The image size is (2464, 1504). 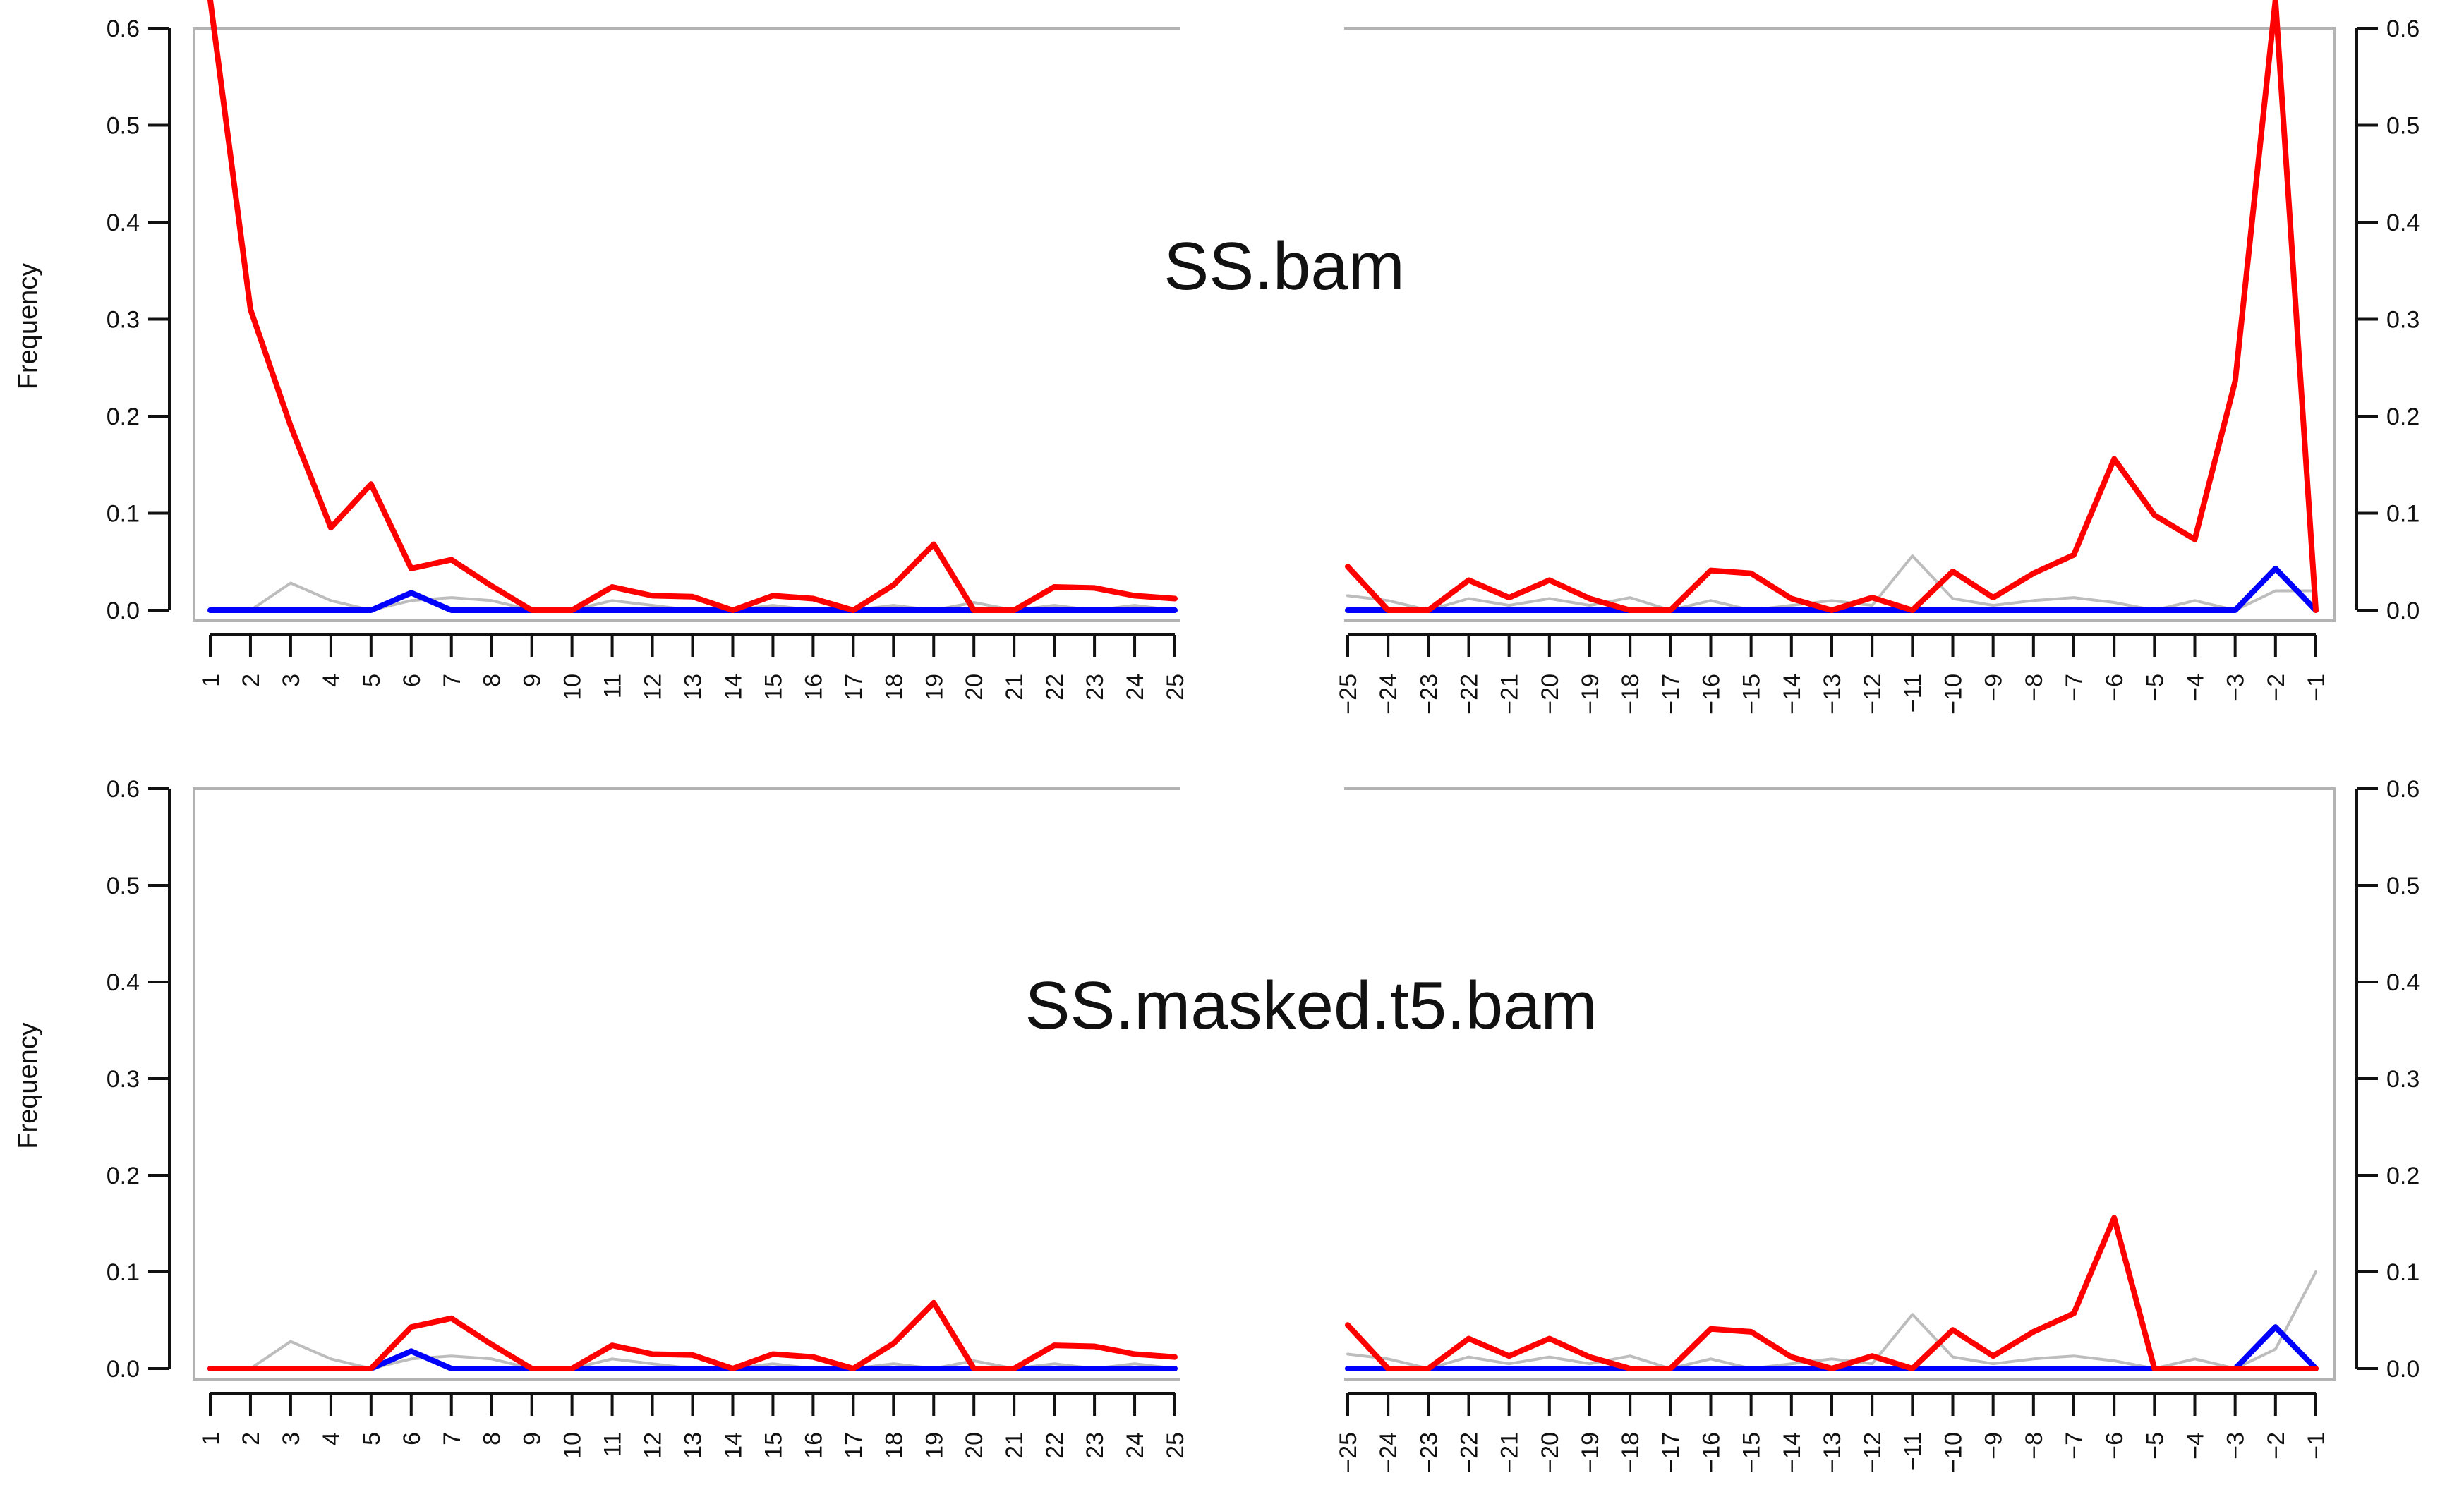 What do you see at coordinates (123, 1273) in the screenshot?
I see `y-tick-label-left: 0.1` at bounding box center [123, 1273].